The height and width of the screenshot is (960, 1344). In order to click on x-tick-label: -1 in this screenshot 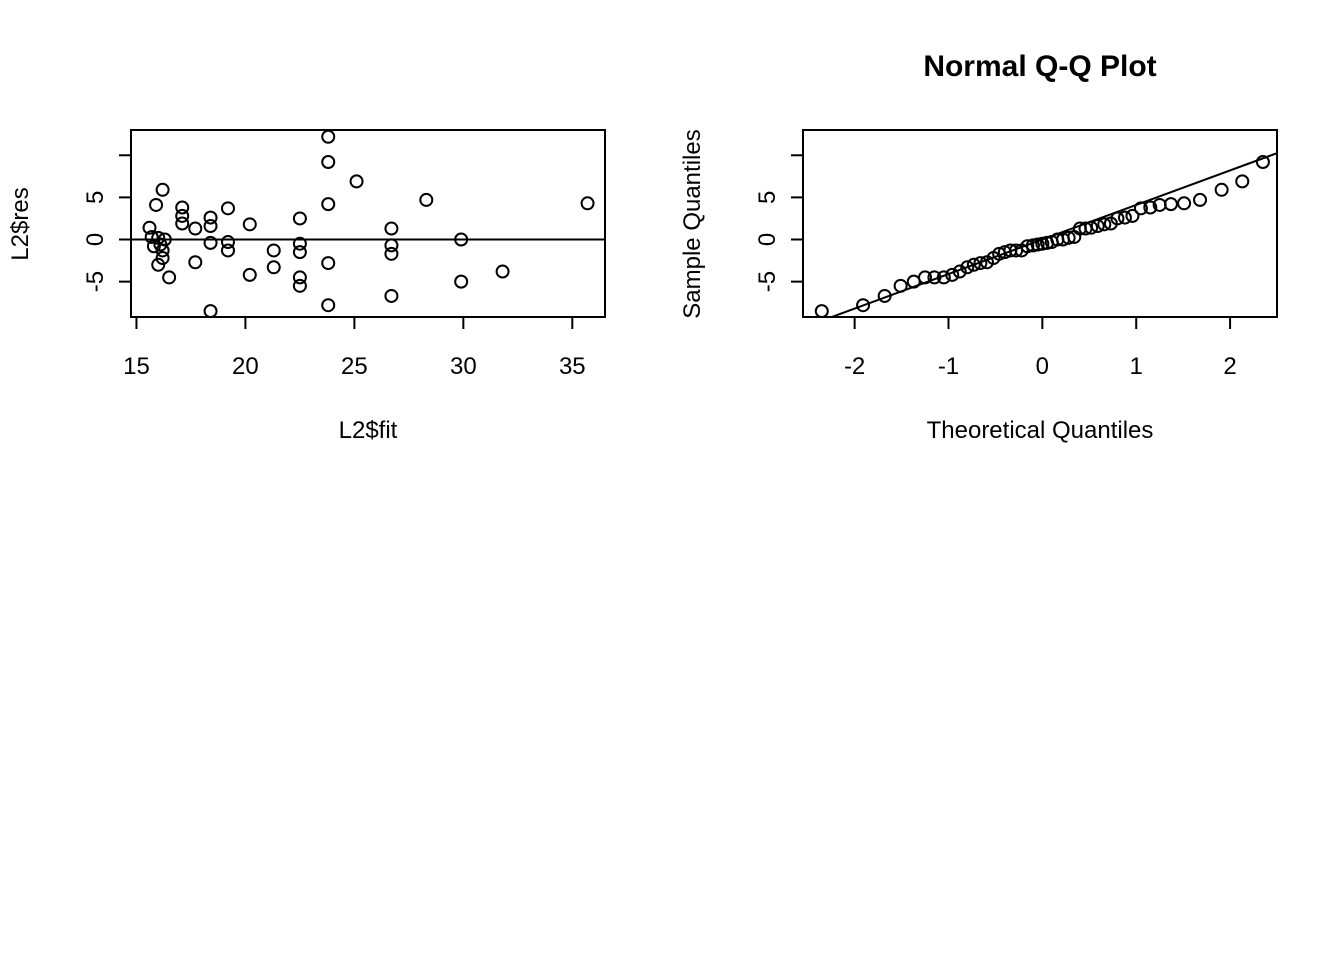, I will do `click(948, 366)`.